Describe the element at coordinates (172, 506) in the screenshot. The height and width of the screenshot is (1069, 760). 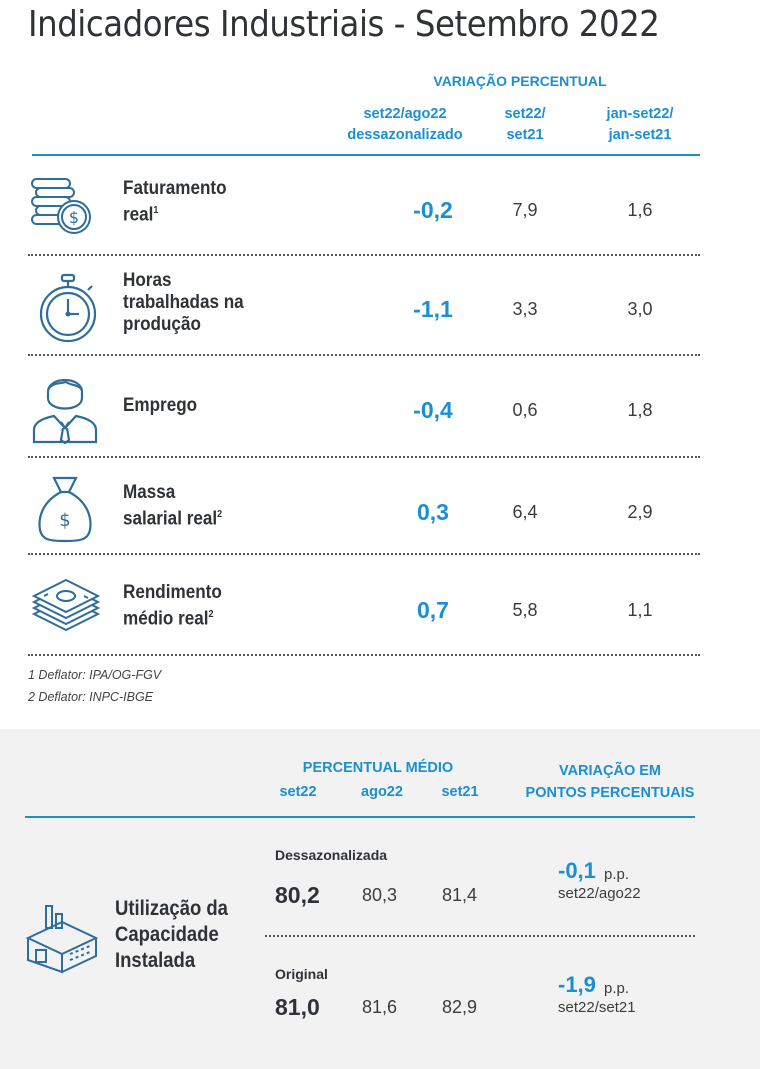
I see `row-label: Massa salarial real2` at that location.